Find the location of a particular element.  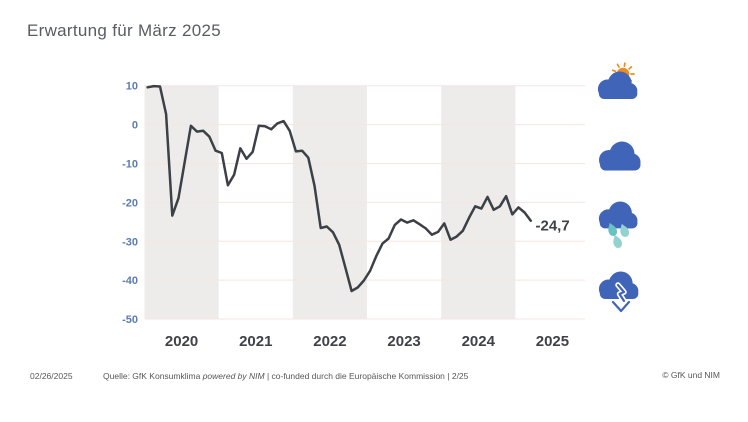

x-year-label: 2022 is located at coordinates (329, 341).